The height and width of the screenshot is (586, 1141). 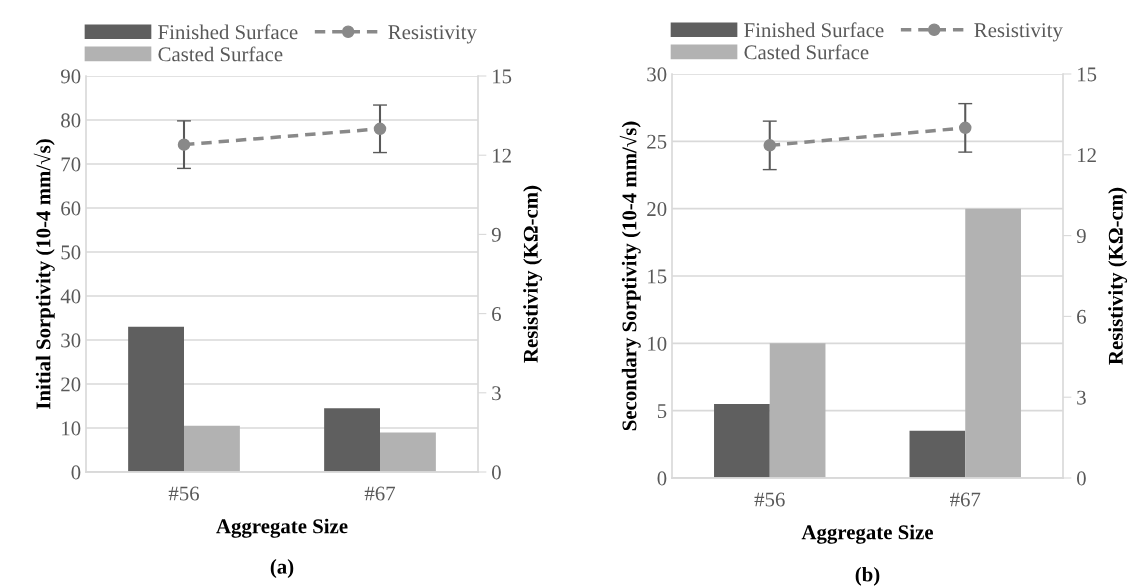 What do you see at coordinates (657, 276) in the screenshot?
I see `y-tick-label: 15` at bounding box center [657, 276].